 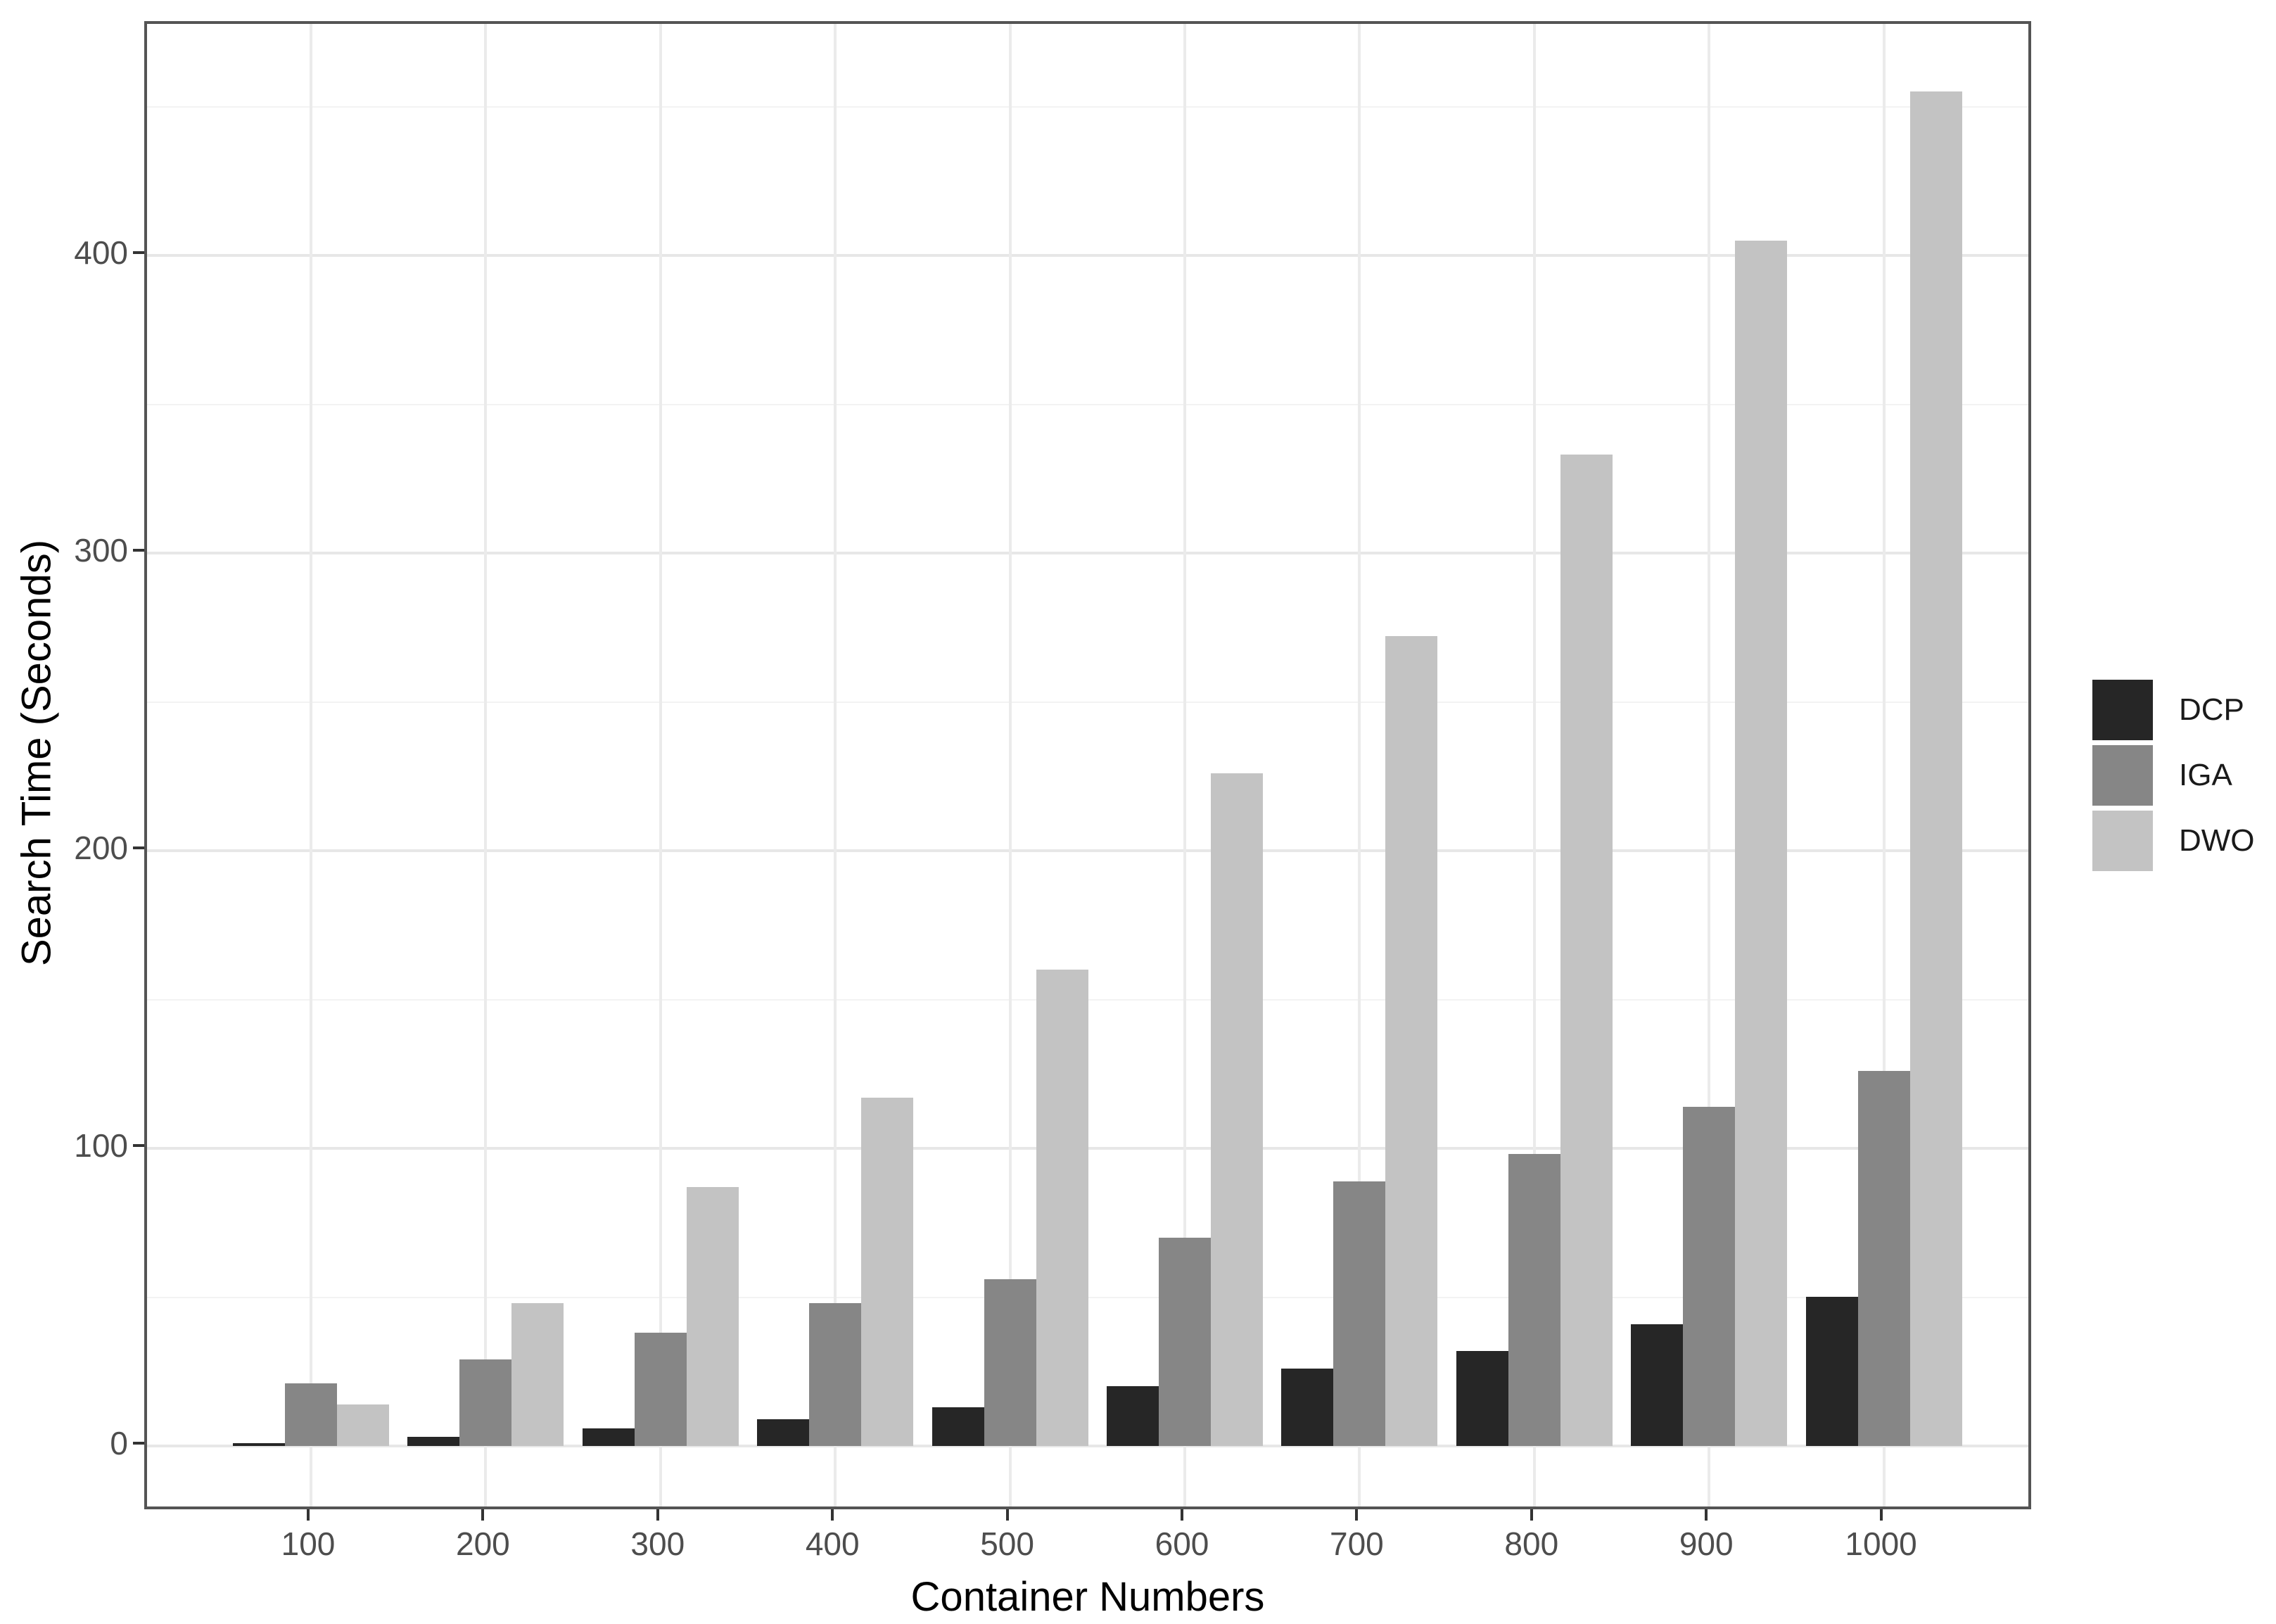 I want to click on legend-row-iga: IGA, so click(x=2173, y=775).